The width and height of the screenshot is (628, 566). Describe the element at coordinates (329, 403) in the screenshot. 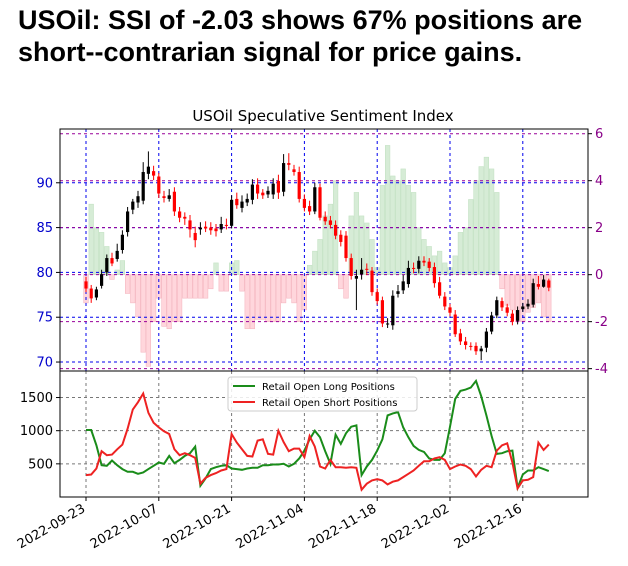

I see `legend-short-label: Retail Open Short Positions` at that location.